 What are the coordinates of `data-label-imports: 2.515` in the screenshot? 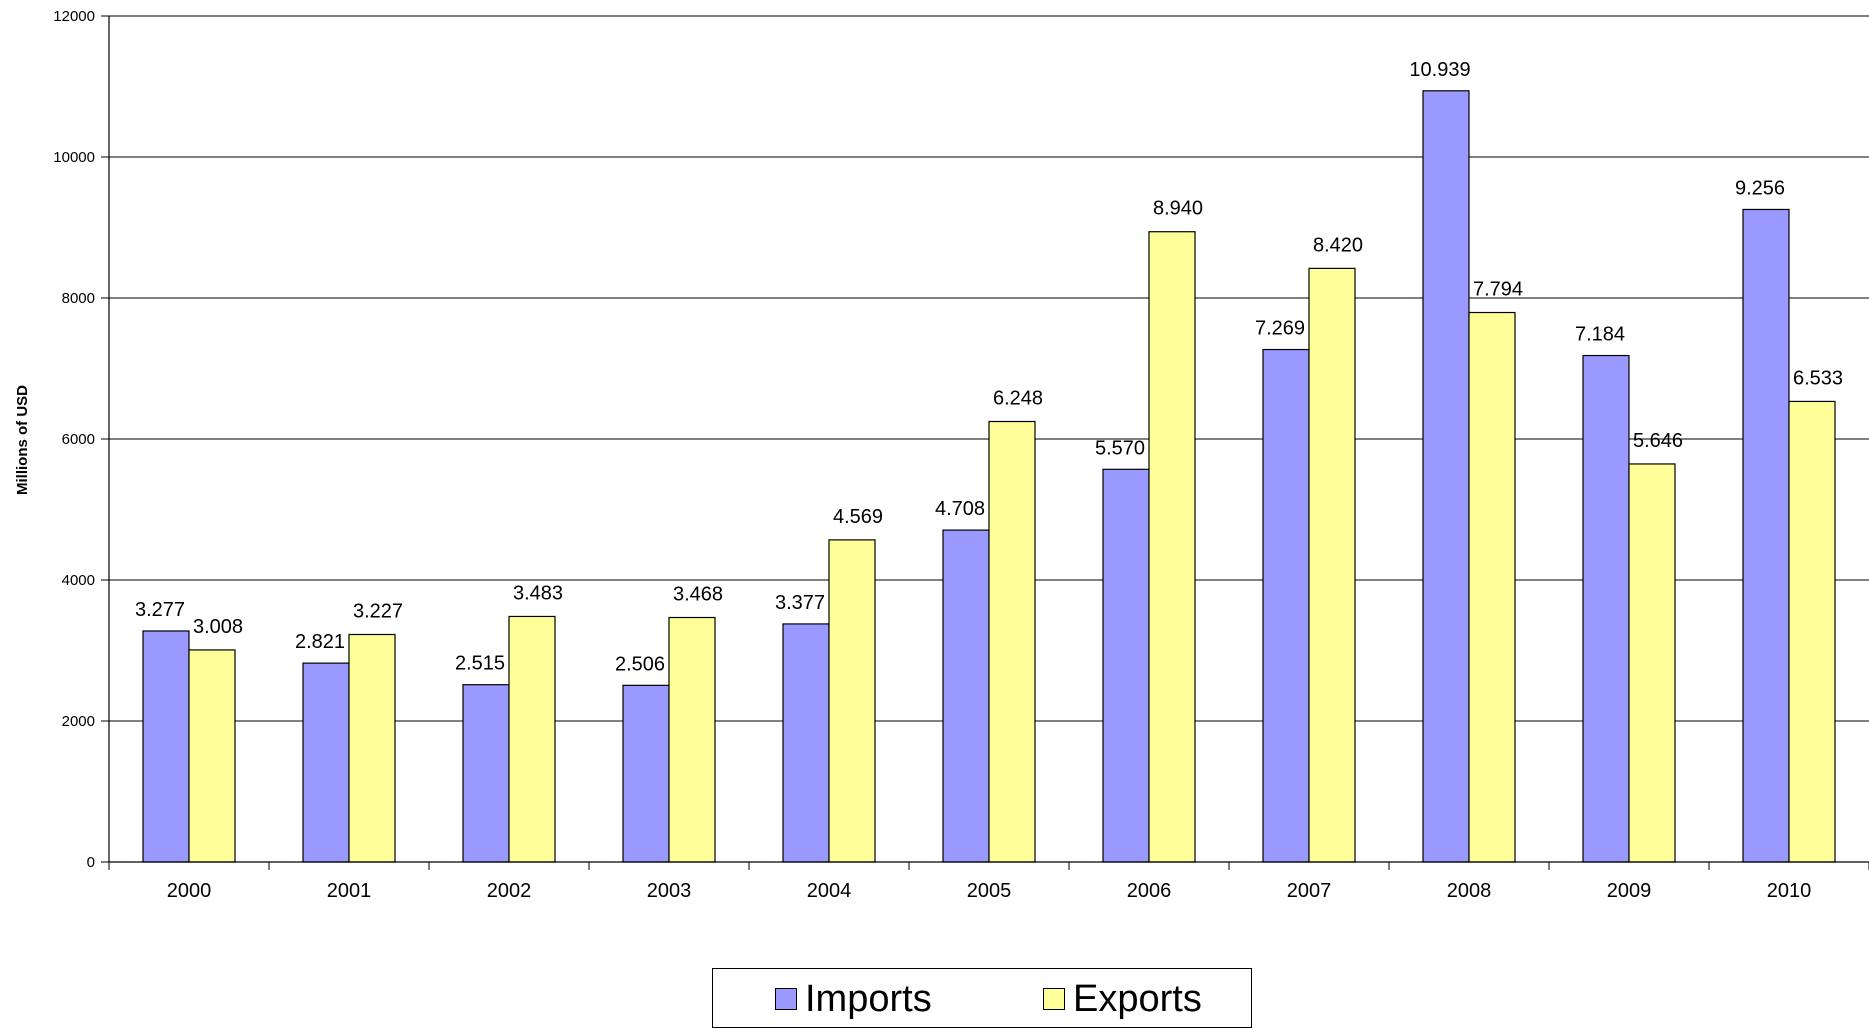 It's located at (480, 664).